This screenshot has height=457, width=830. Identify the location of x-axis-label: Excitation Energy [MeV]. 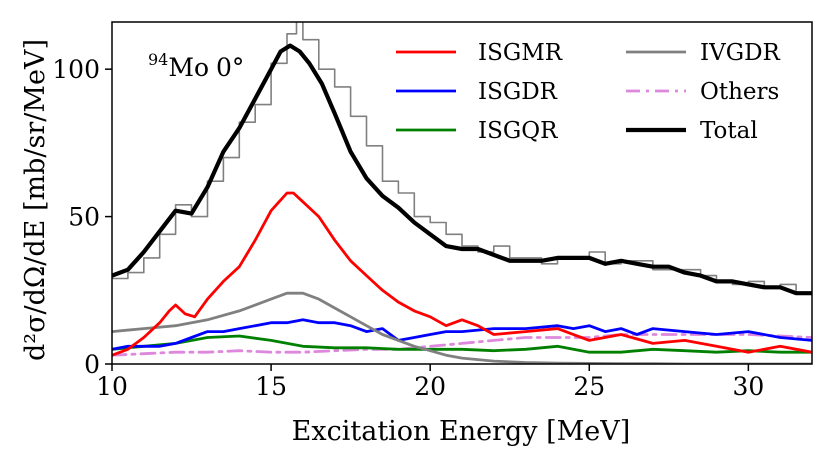
(461, 431).